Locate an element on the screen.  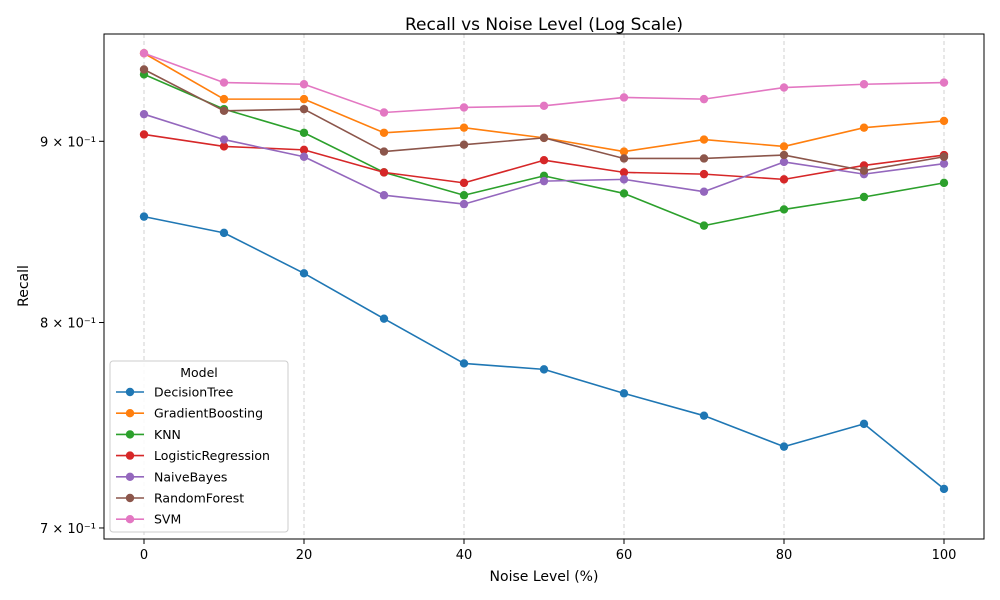
legend-entry-GradientBoosting: GradientBoosting is located at coordinates (189, 413).